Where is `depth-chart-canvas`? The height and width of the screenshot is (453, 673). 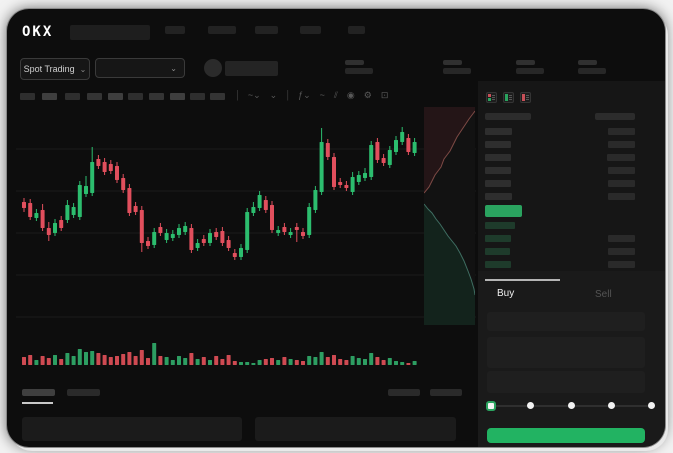
depth-chart-canvas is located at coordinates (449, 216).